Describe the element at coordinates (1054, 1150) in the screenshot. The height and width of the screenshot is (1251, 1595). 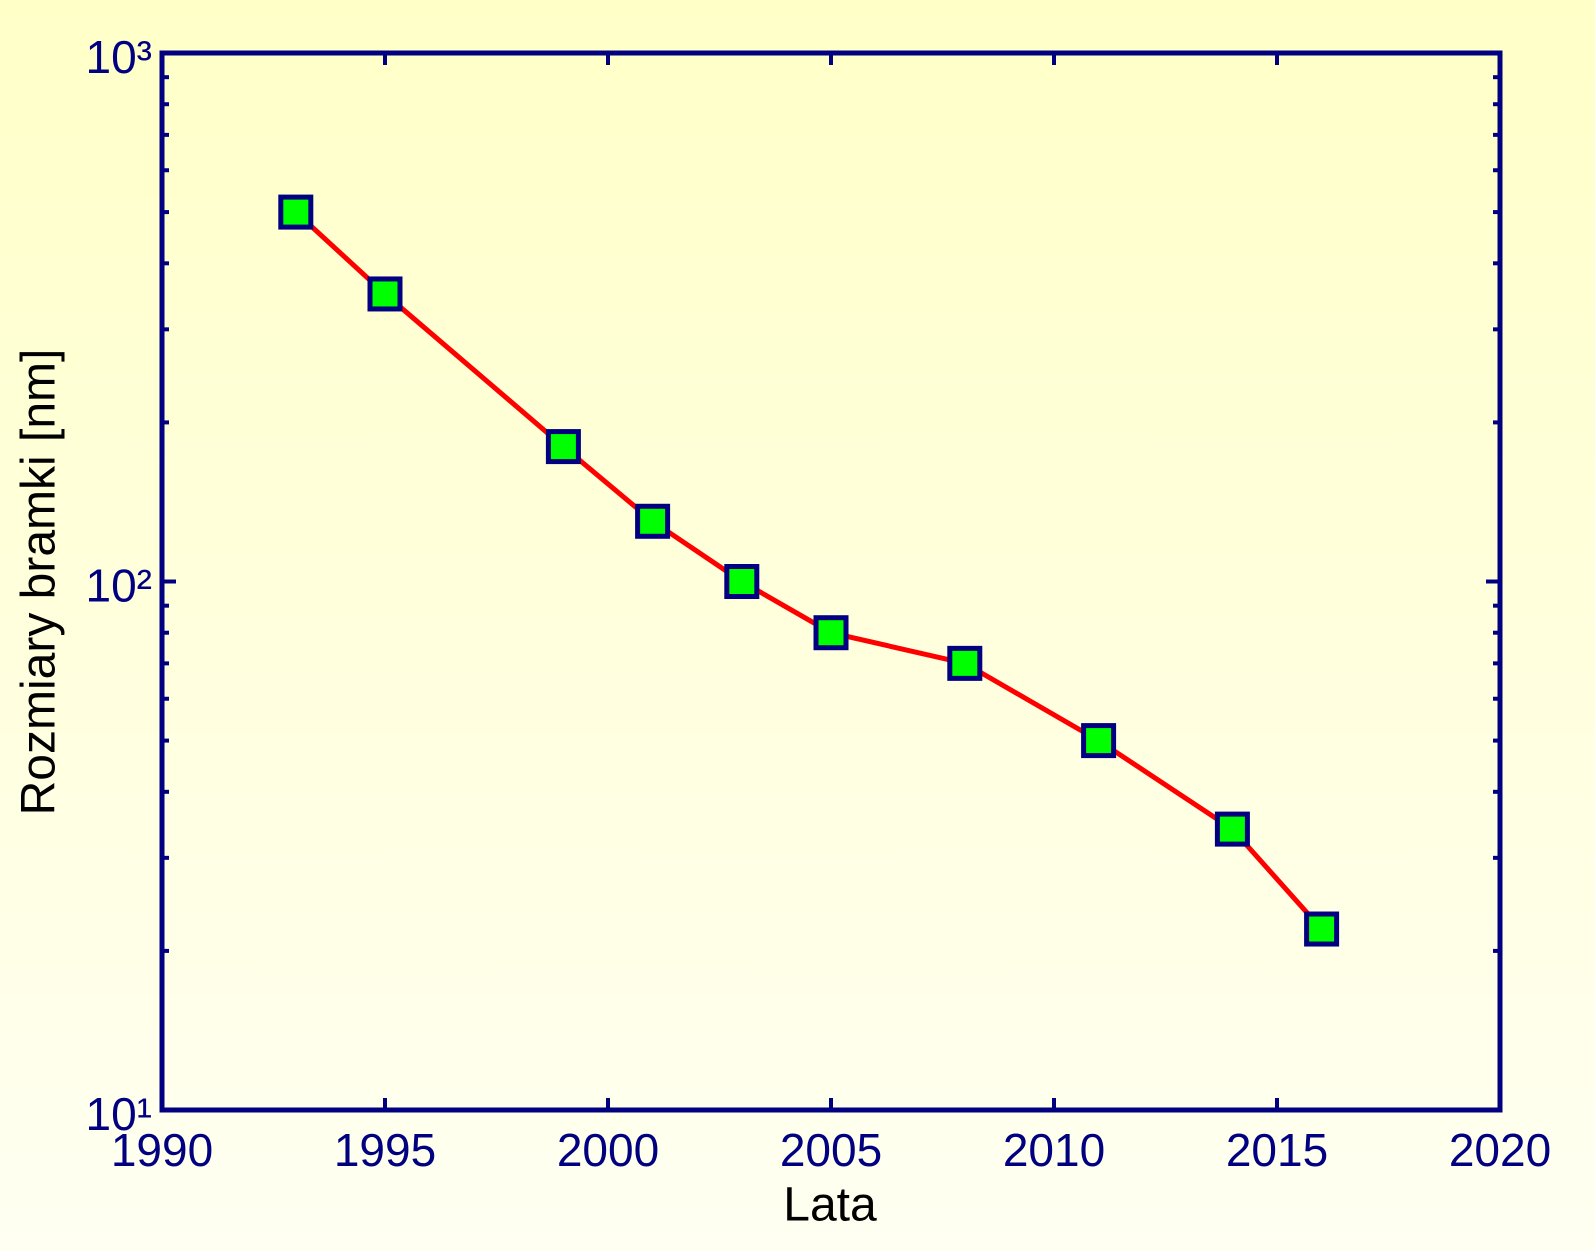
I see `x-tick-label: 2010` at that location.